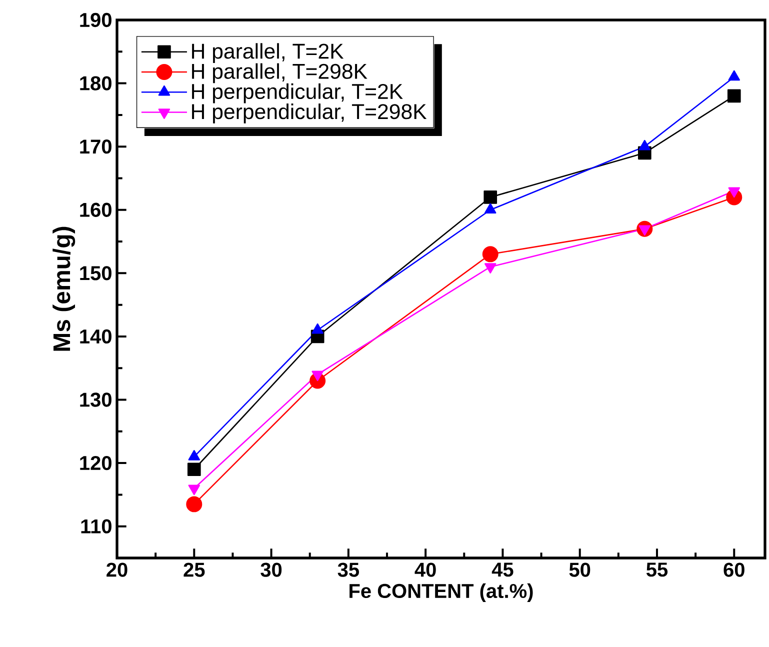 The width and height of the screenshot is (769, 647). What do you see at coordinates (441, 592) in the screenshot?
I see `x-axis-title: Fe CONTENT (at.%)` at bounding box center [441, 592].